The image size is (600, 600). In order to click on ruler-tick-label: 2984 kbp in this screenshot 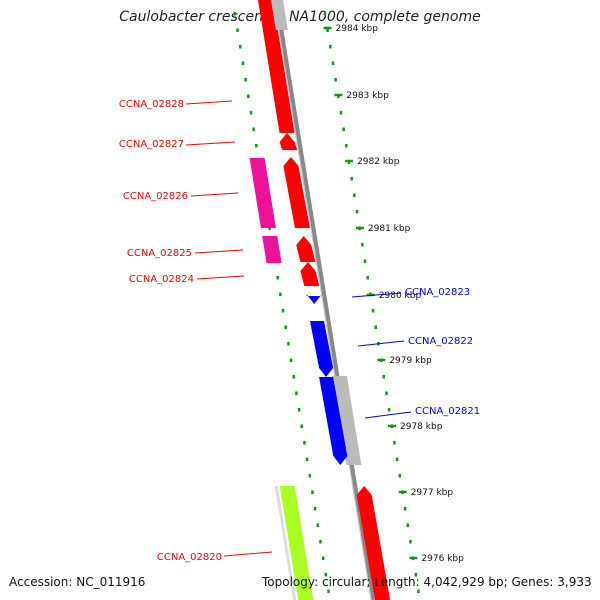, I will do `click(357, 29)`.